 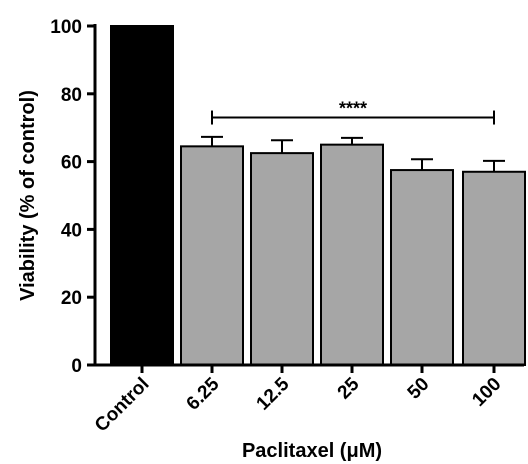 What do you see at coordinates (71, 298) in the screenshot?
I see `y-tick-label: 20` at bounding box center [71, 298].